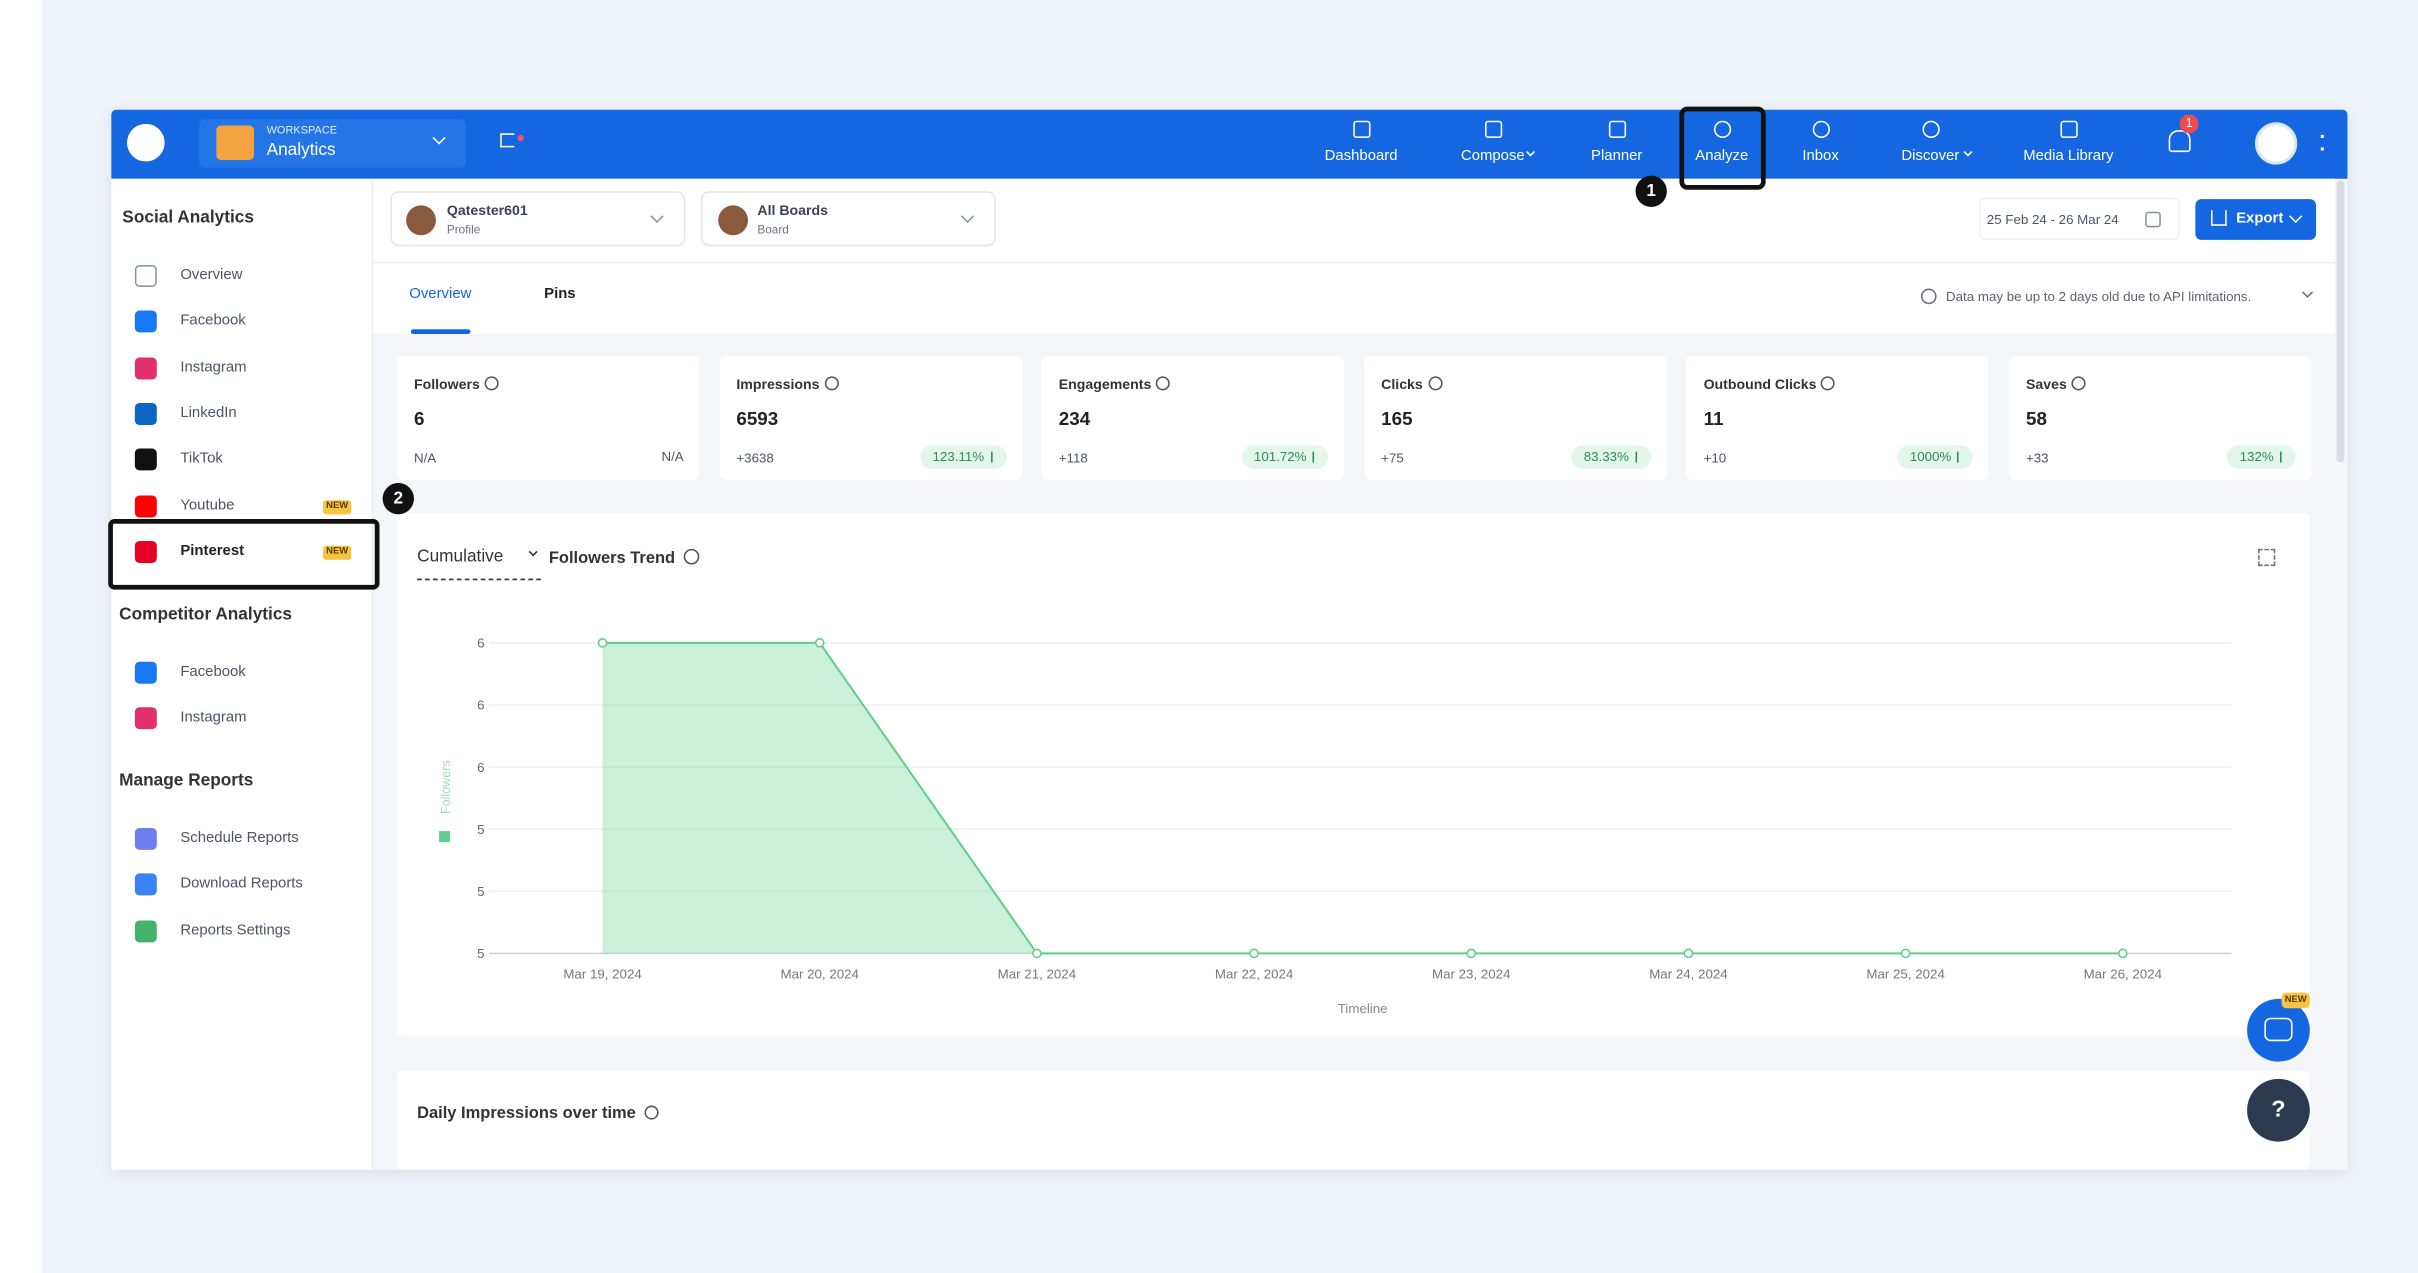 This screenshot has width=2418, height=1273. I want to click on stat-value: 165, so click(1397, 418).